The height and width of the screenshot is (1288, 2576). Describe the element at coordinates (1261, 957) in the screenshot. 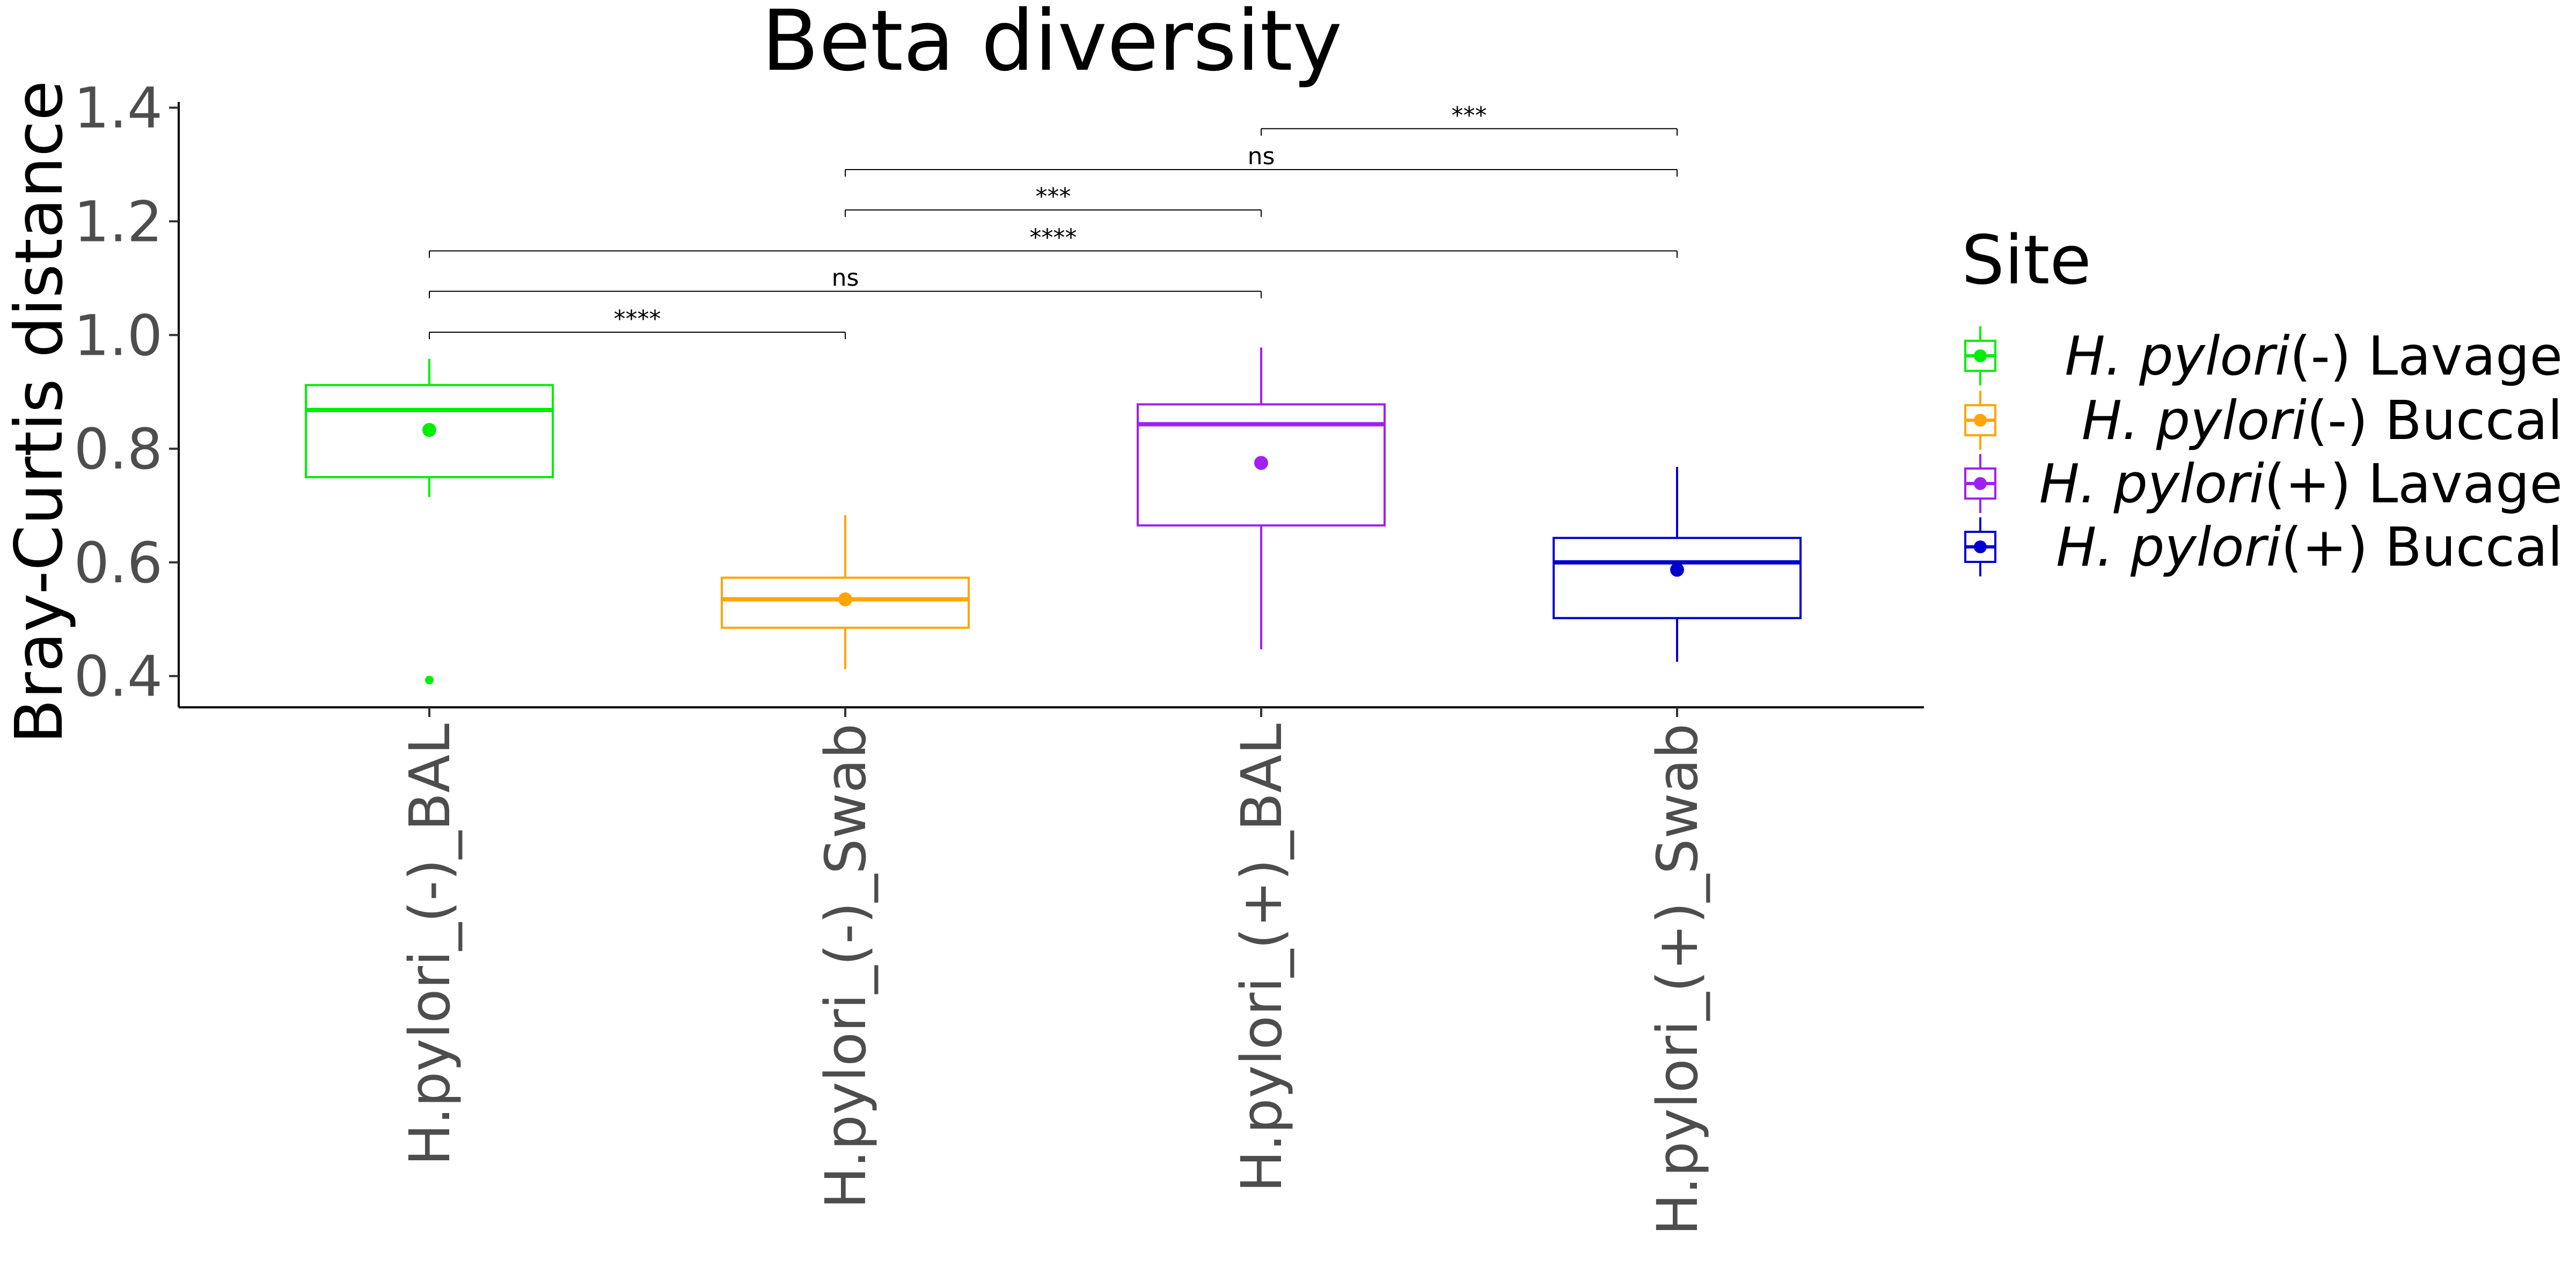

I see `x-tick-label: H.pylori_(+)_BAL` at that location.